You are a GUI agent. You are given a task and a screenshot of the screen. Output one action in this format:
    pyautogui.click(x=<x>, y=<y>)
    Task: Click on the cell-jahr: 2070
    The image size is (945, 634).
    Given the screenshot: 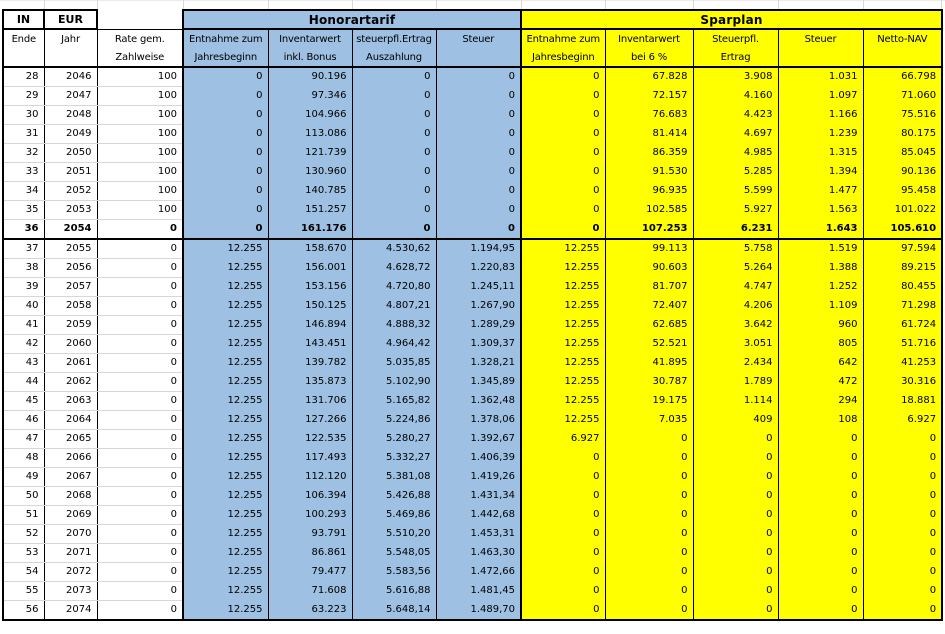 What is the action you would take?
    pyautogui.click(x=70, y=534)
    